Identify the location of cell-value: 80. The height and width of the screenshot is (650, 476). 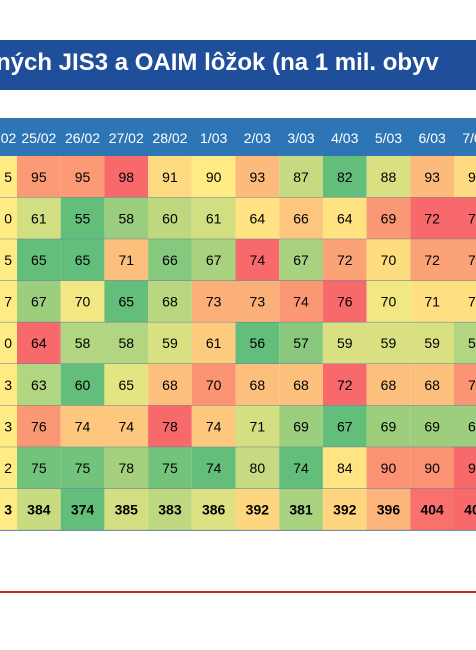
(258, 468).